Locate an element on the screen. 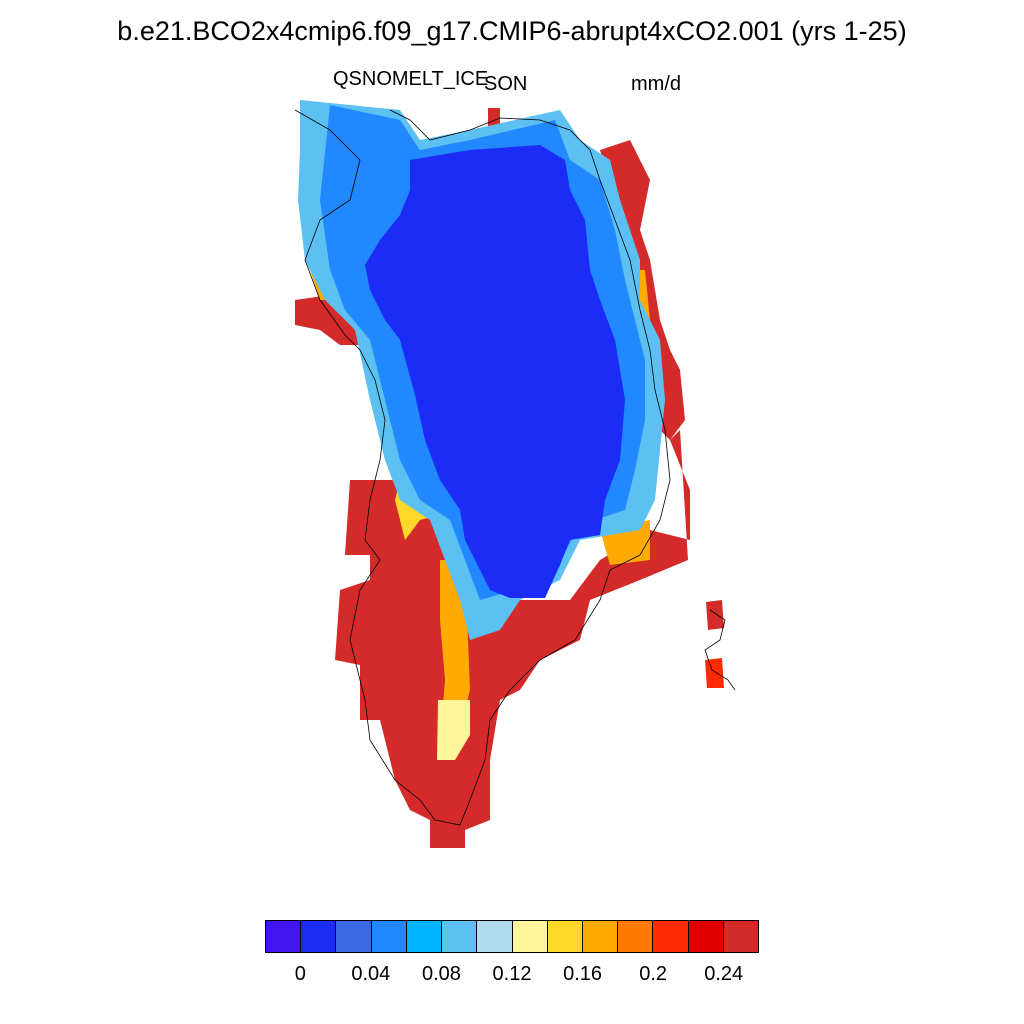 The height and width of the screenshot is (1024, 1024). colorbar-tick-label: 0 is located at coordinates (300, 974).